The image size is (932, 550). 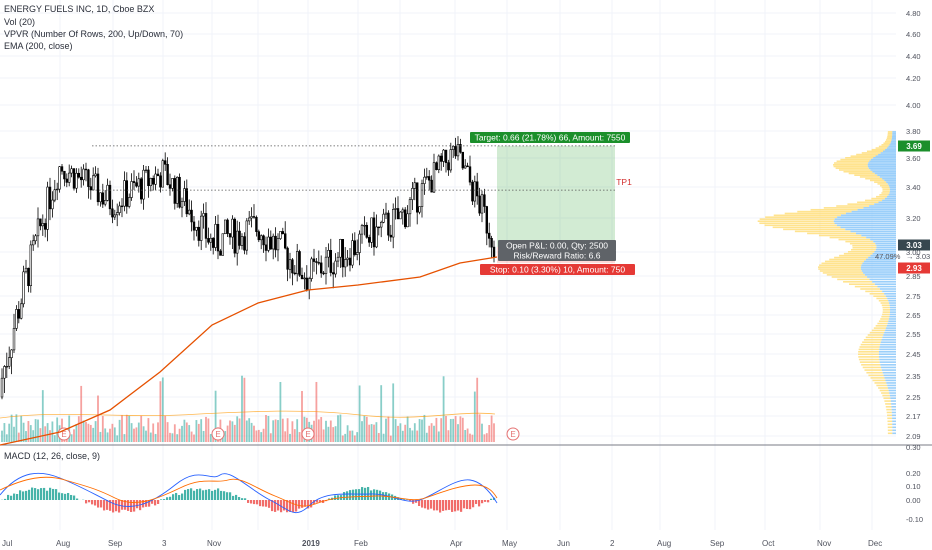 What do you see at coordinates (79, 9) in the screenshot?
I see `chart-title: ENERGY FUELS INC, 1D, Cboe BZX` at bounding box center [79, 9].